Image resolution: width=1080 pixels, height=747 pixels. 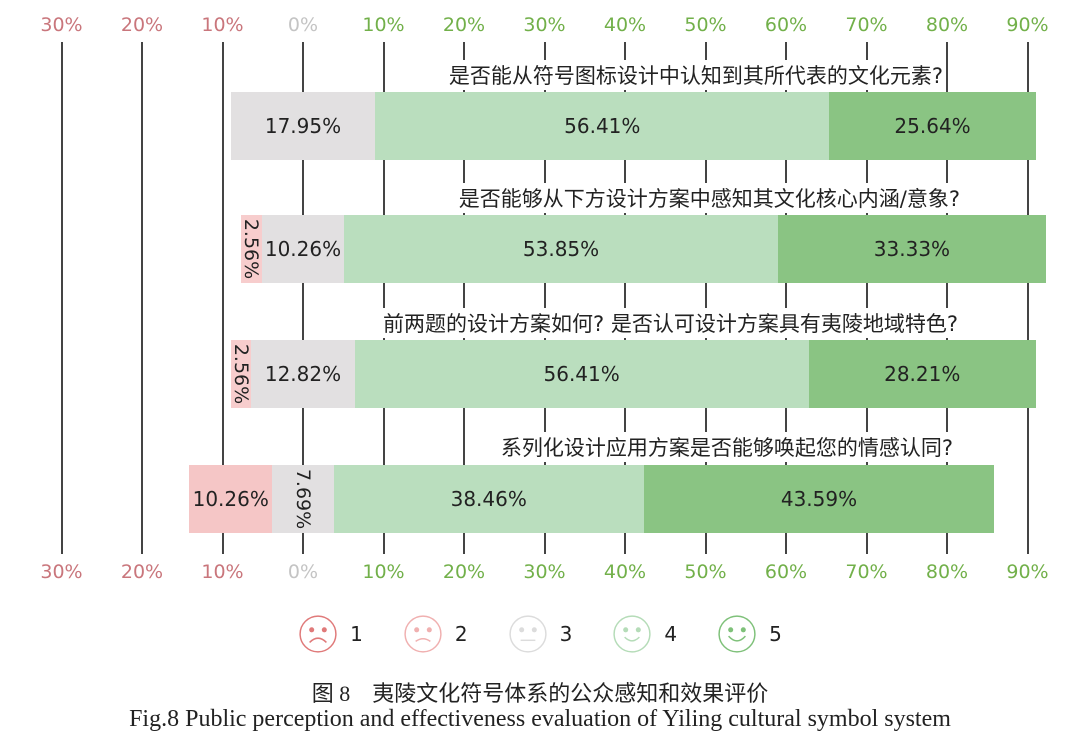 I want to click on segment-value-label: 25.64%, so click(x=932, y=126).